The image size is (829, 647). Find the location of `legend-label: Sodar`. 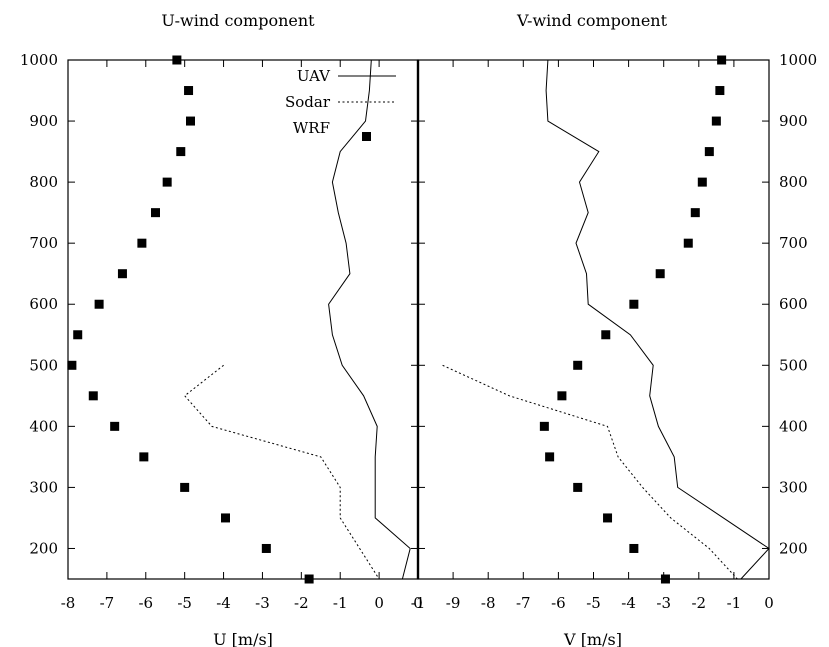

legend-label: Sodar is located at coordinates (308, 102).